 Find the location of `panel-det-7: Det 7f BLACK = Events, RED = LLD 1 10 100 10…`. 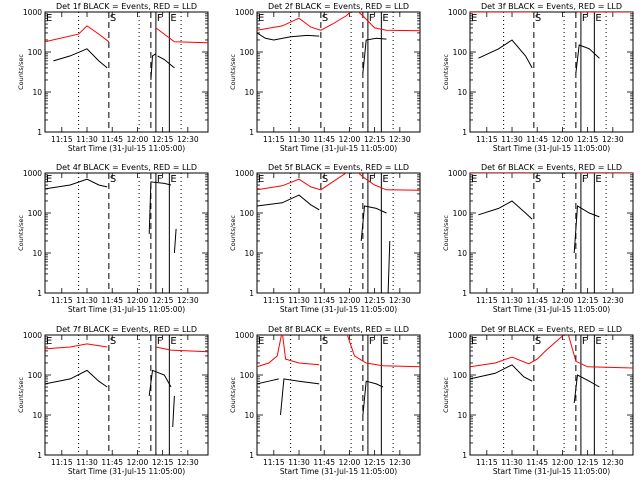

panel-det-7: Det 7f BLACK = Events, RED = LLD 1 10 100 10… is located at coordinates (113, 400).